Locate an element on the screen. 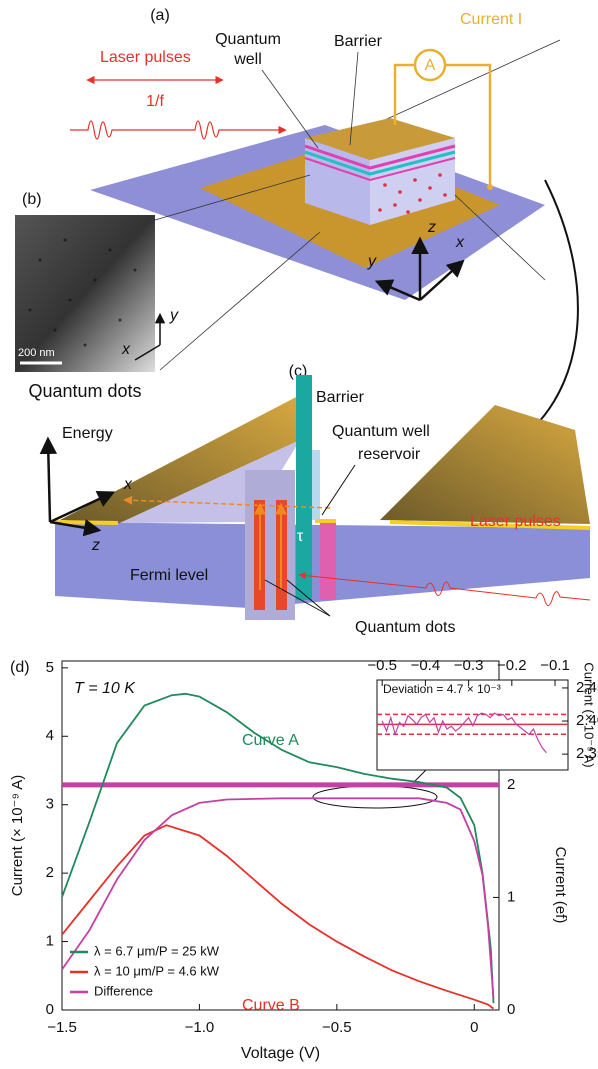 The image size is (598, 1069). panel-label: (d) is located at coordinates (20, 667).